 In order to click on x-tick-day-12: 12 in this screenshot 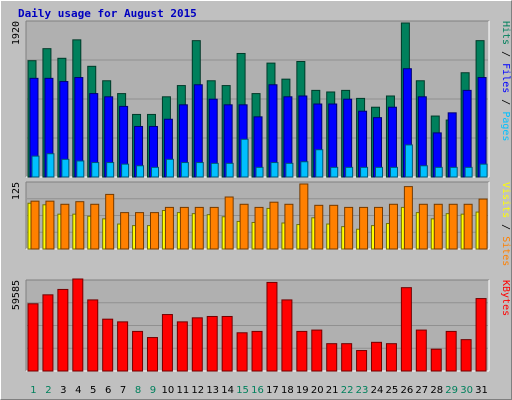, I will do `click(197, 390)`.